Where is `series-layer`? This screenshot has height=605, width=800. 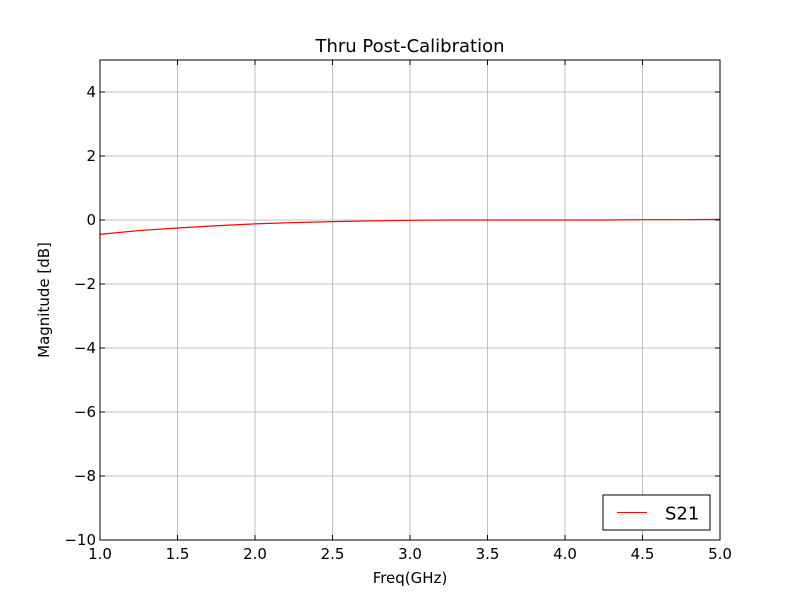
series-layer is located at coordinates (410, 226).